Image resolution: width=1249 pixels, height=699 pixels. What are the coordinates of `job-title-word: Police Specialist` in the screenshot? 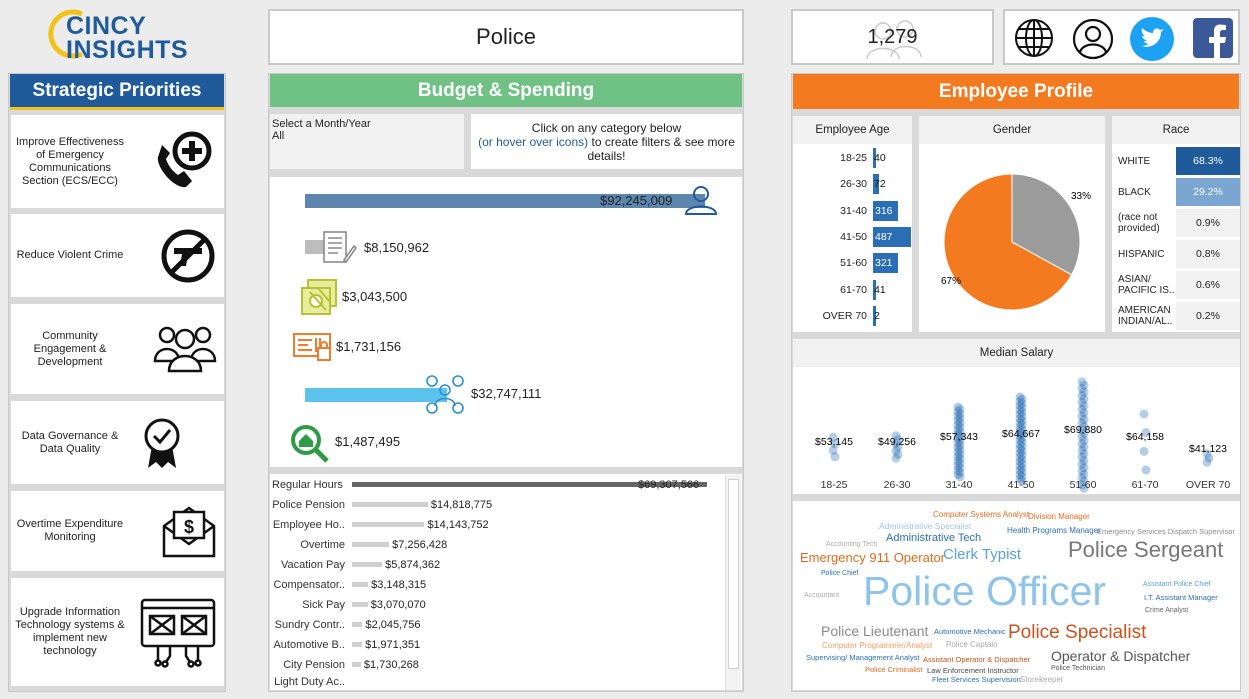 It's located at (1077, 632).